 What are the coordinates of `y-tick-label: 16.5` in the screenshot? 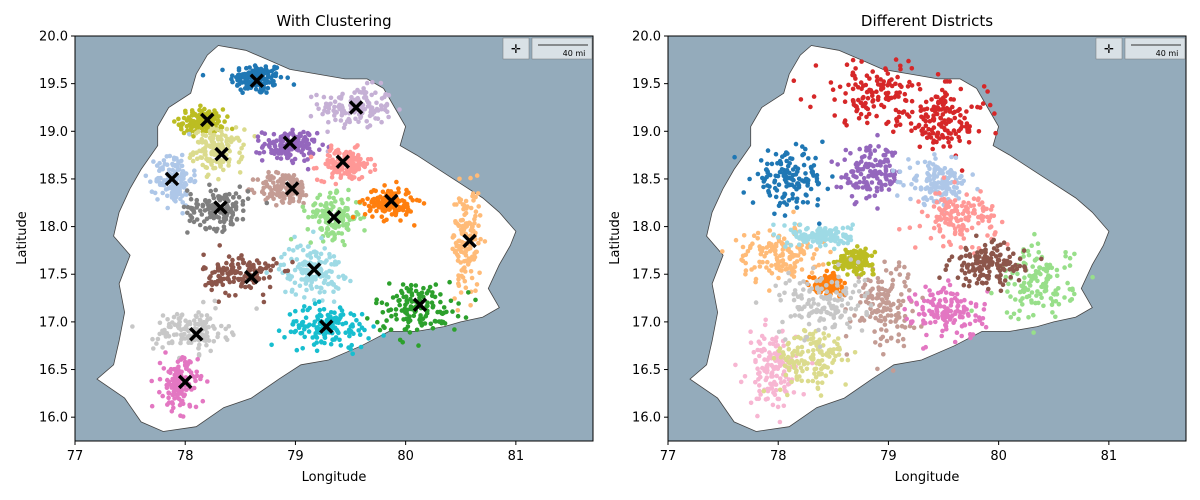 It's located at (53, 370).